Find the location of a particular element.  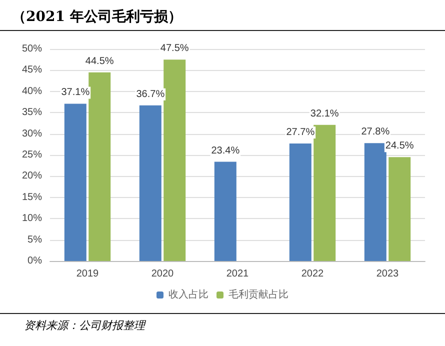

legend-label: 收入占比 is located at coordinates (188, 294).